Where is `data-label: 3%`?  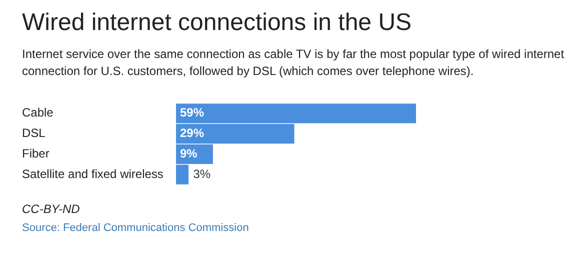 data-label: 3% is located at coordinates (202, 173).